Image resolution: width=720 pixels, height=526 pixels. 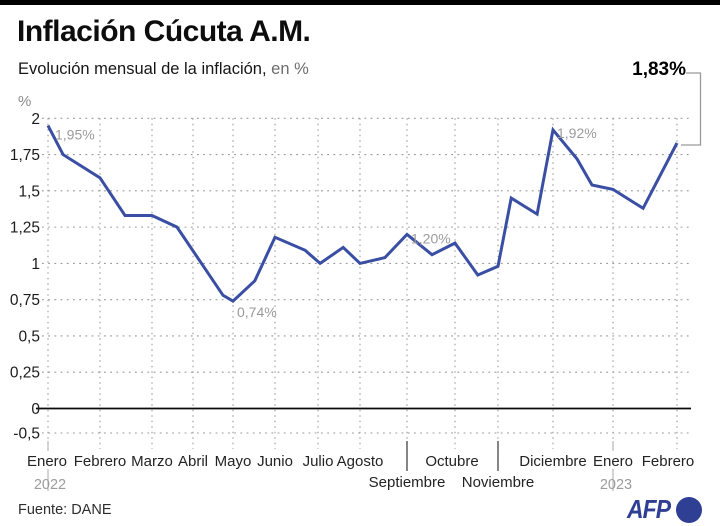 What do you see at coordinates (35, 409) in the screenshot?
I see `y-tick-label: 0` at bounding box center [35, 409].